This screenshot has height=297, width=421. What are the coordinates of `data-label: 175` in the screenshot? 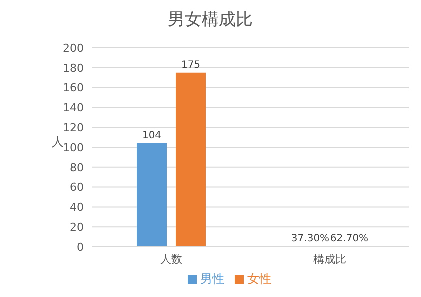 It's located at (191, 65).